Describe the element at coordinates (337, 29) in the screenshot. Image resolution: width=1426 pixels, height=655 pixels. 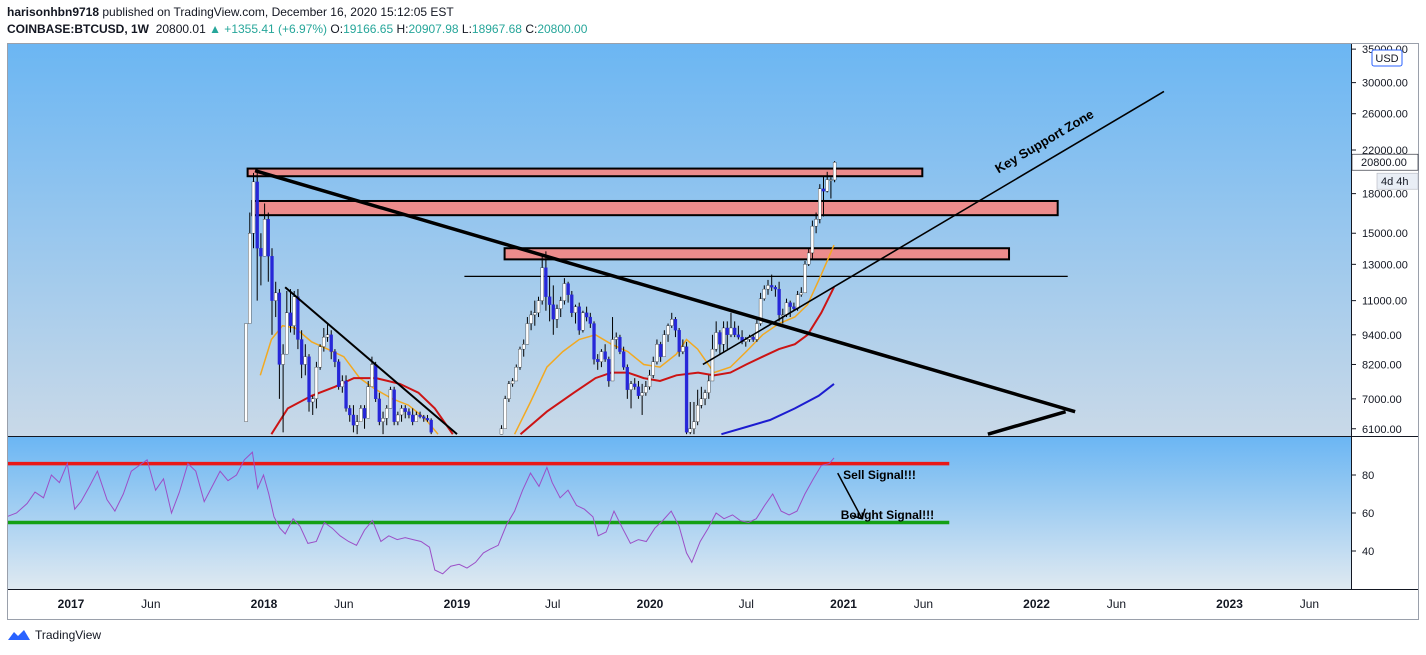
I see `open-label: O:` at that location.